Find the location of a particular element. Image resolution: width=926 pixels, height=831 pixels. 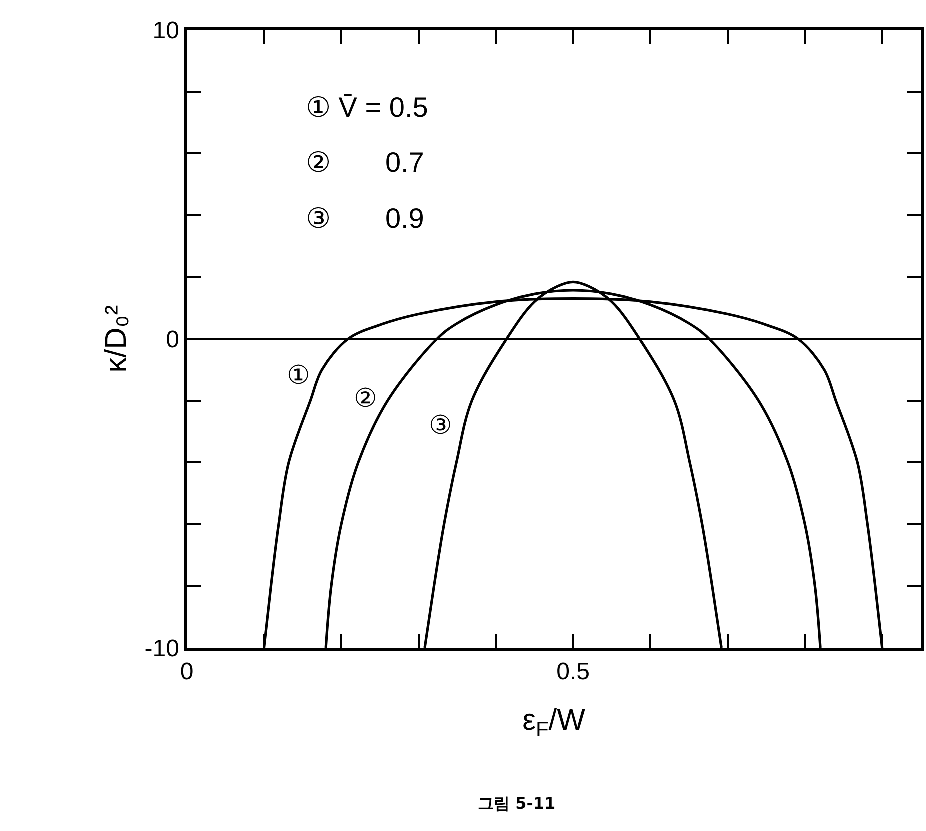

y-tick-label: -10 is located at coordinates (162, 648).